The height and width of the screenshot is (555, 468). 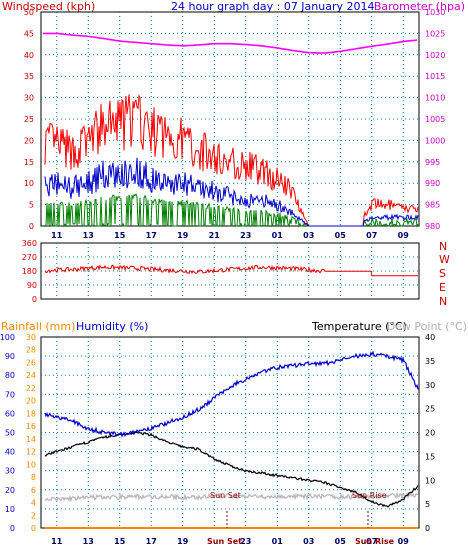 What do you see at coordinates (341, 235) in the screenshot?
I see `x-tick-label: 05` at bounding box center [341, 235].